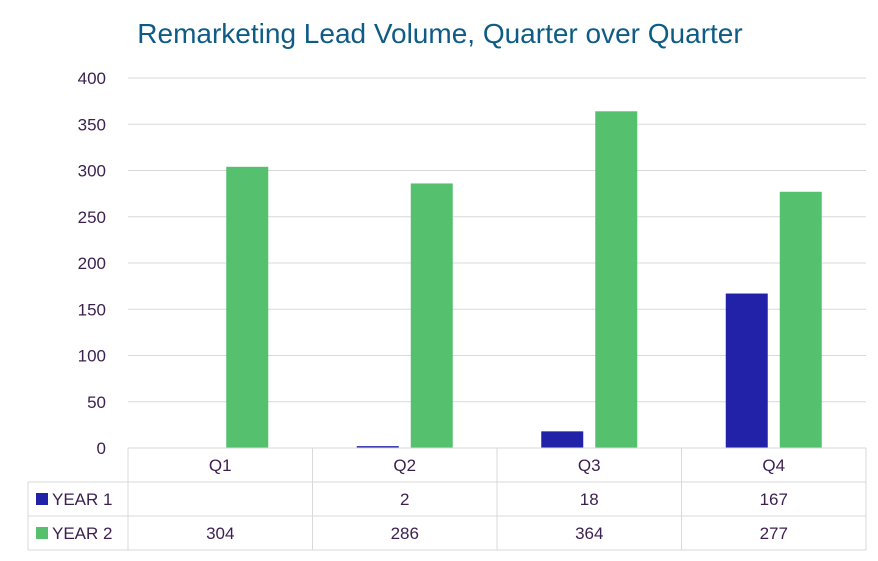 The image size is (878, 561). Describe the element at coordinates (220, 533) in the screenshot. I see `data-label: 304` at that location.